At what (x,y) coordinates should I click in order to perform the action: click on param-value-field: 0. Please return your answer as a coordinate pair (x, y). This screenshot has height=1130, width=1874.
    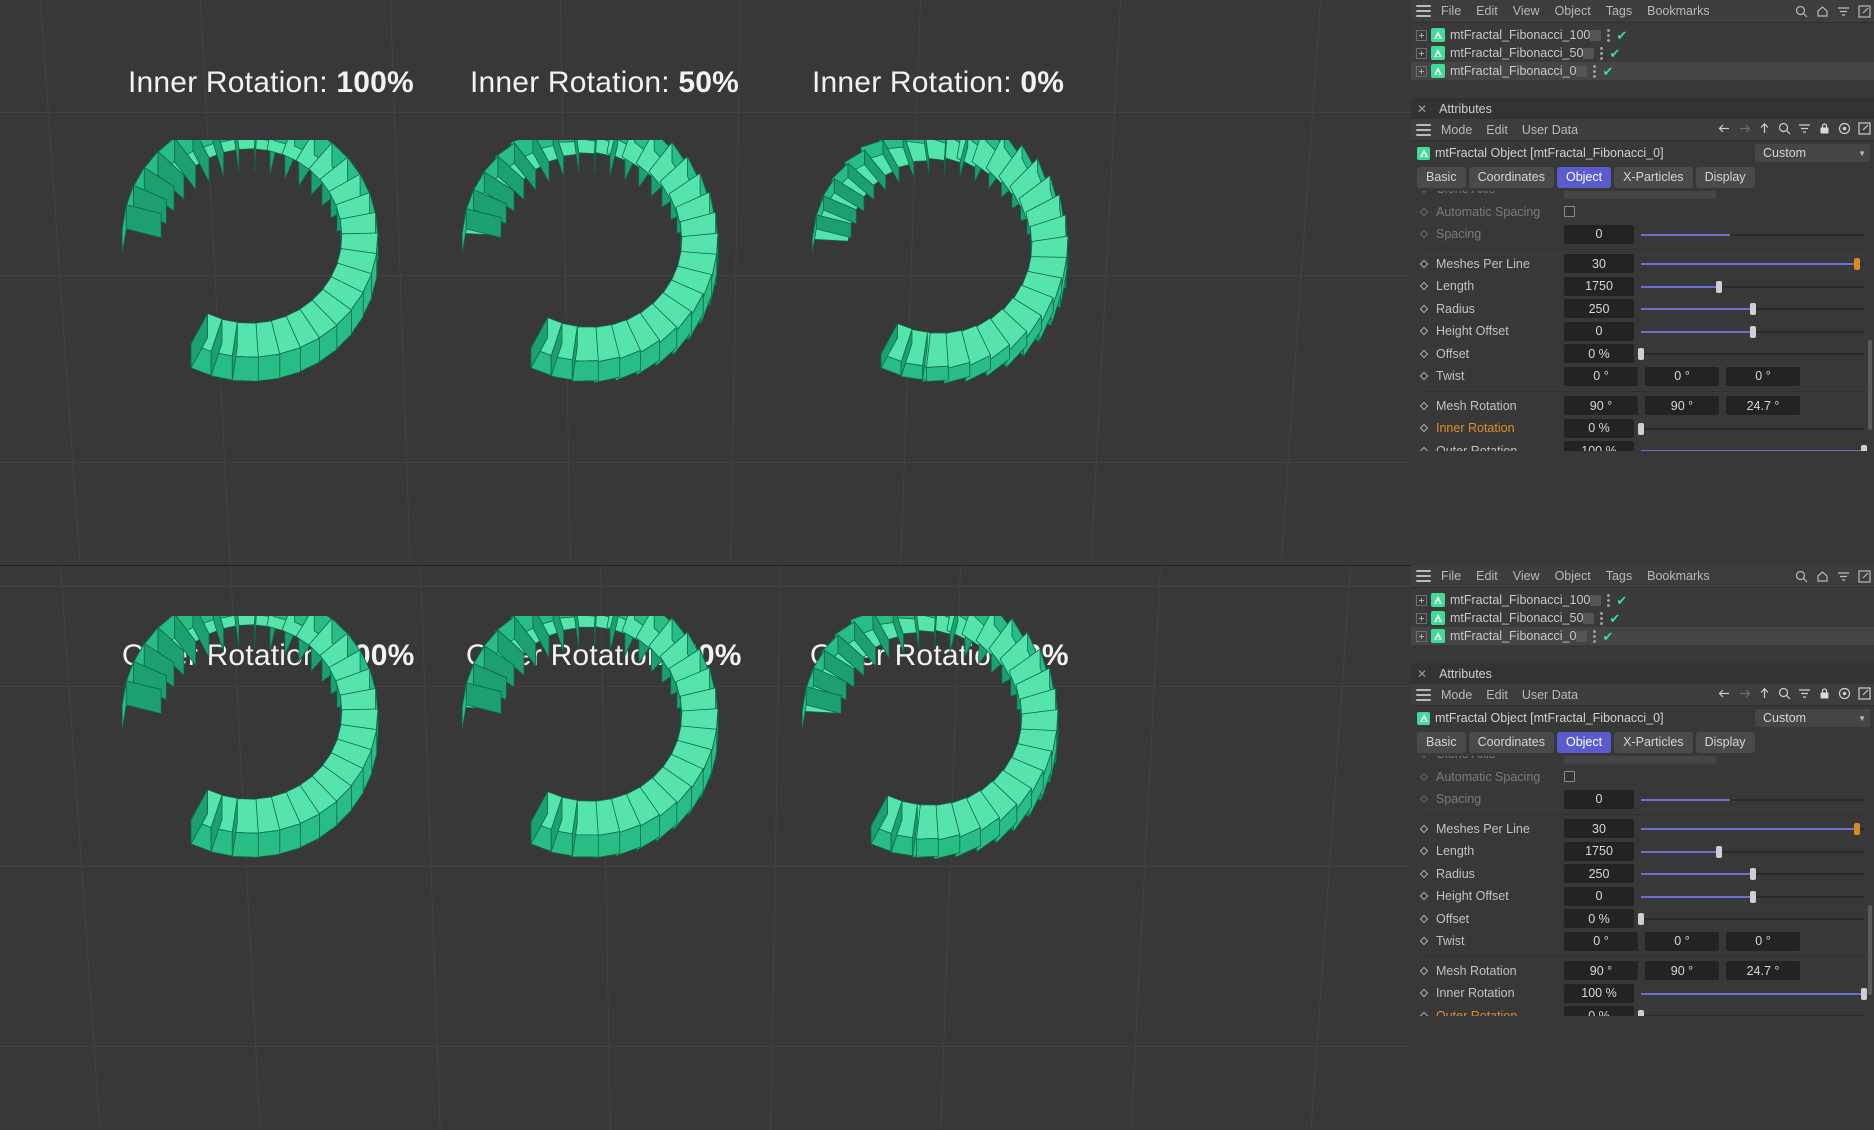
    Looking at the image, I should click on (1599, 234).